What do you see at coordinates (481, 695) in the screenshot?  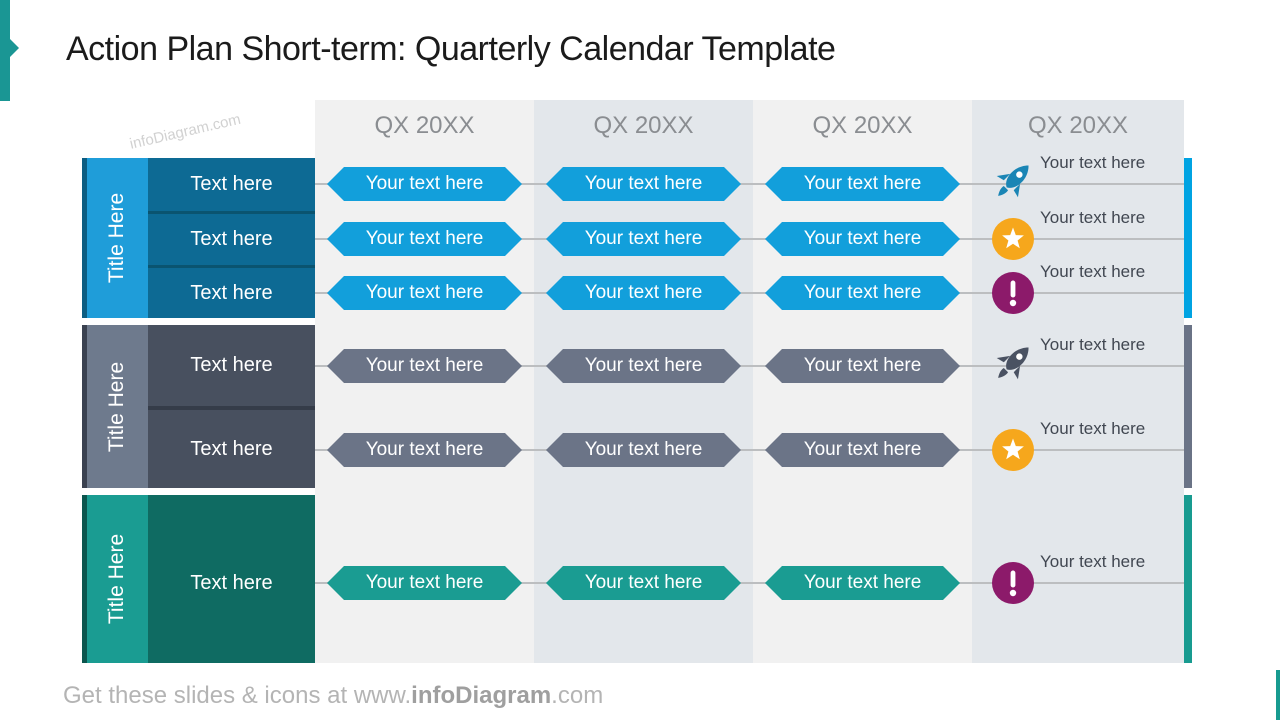 I see `footer-brand: infoDiagram` at bounding box center [481, 695].